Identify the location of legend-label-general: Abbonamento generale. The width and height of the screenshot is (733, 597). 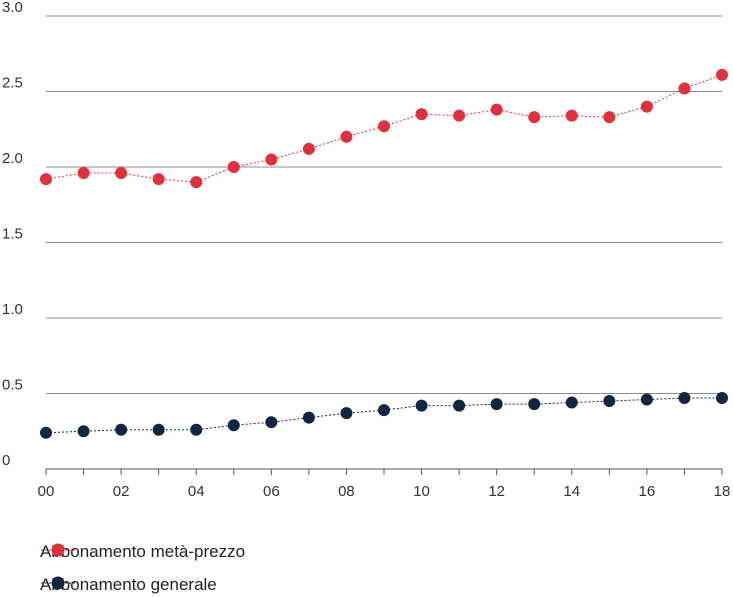
(128, 584).